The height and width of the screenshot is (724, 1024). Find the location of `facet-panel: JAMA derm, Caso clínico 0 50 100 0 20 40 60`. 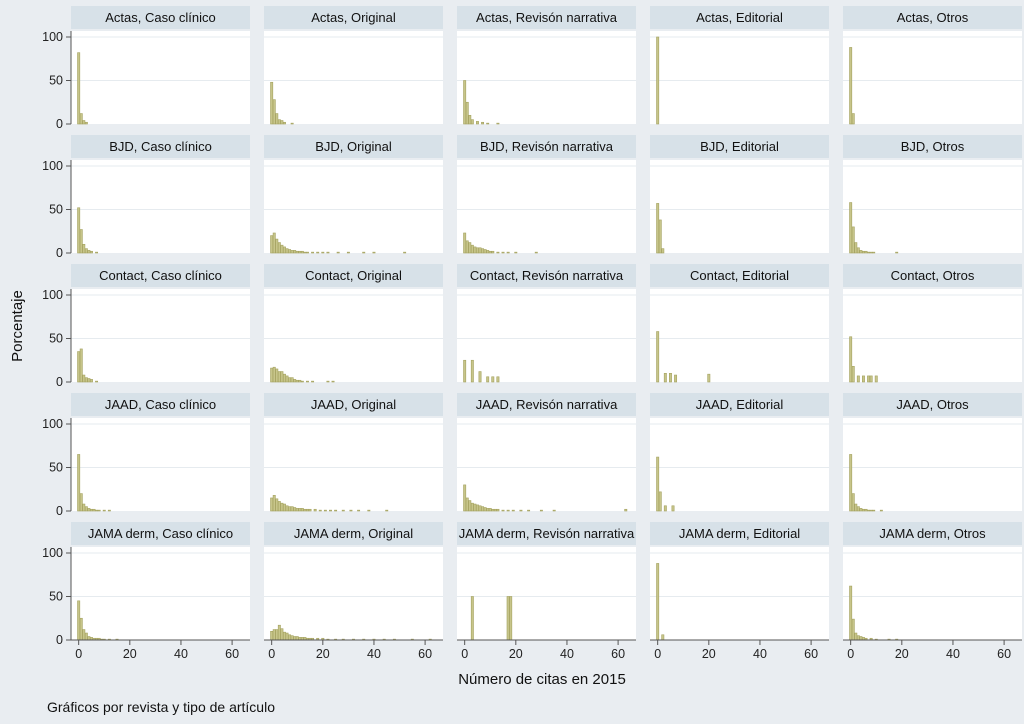

facet-panel: JAMA derm, Caso clínico 0 50 100 0 20 40 60 is located at coordinates (146, 591).